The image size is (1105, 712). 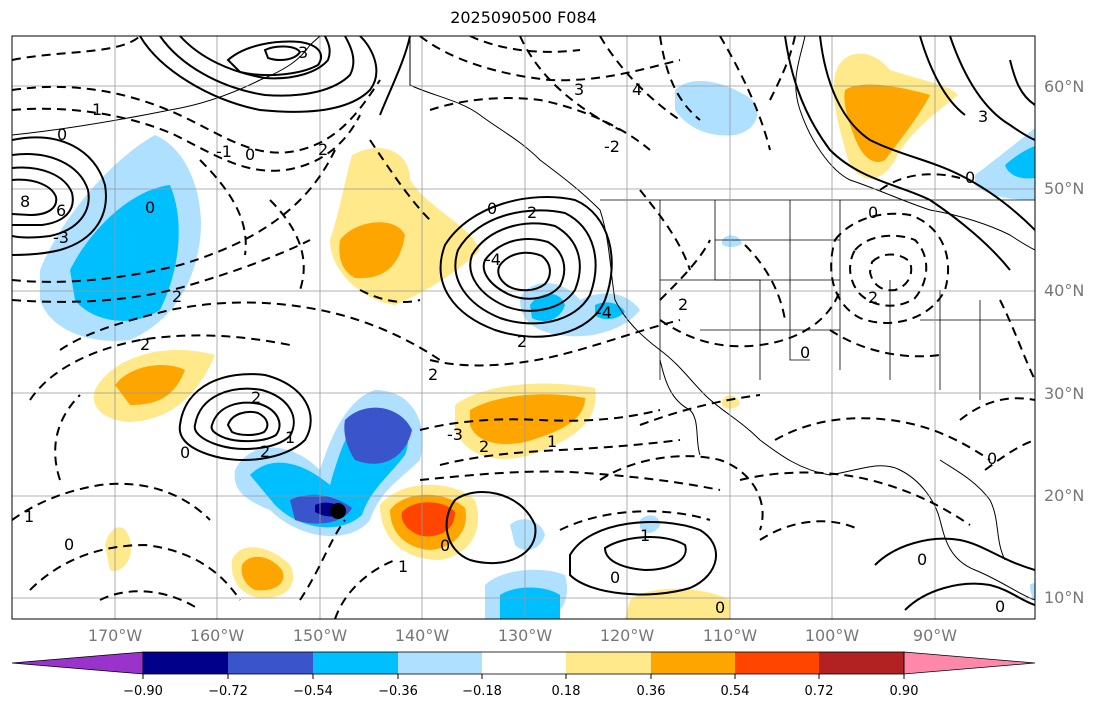 What do you see at coordinates (320, 635) in the screenshot?
I see `lon-label: 150°W` at bounding box center [320, 635].